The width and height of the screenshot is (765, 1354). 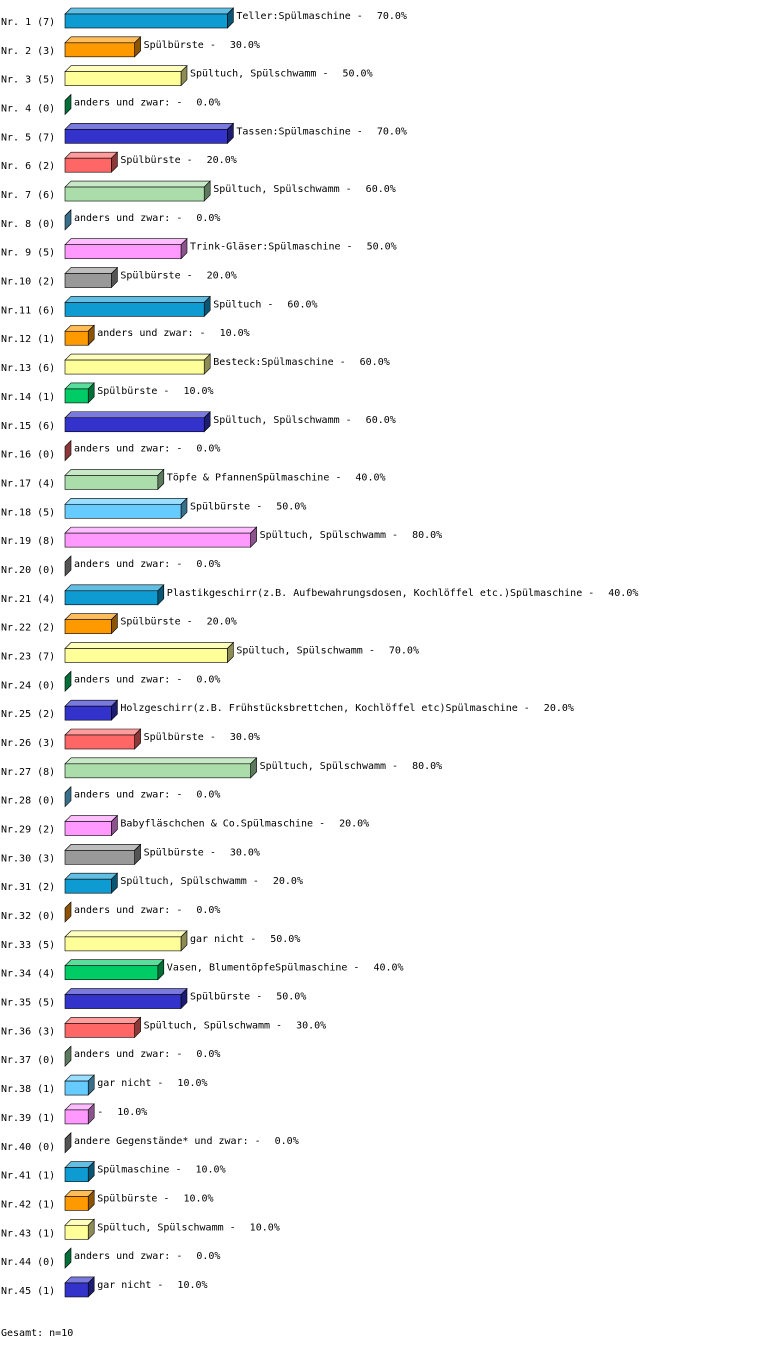 I want to click on row-label: Nr. 5 (7), so click(x=28, y=137).